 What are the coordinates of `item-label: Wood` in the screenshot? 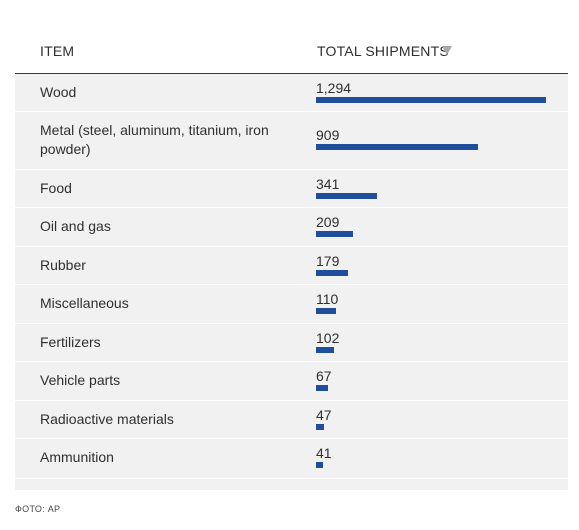 It's located at (58, 92).